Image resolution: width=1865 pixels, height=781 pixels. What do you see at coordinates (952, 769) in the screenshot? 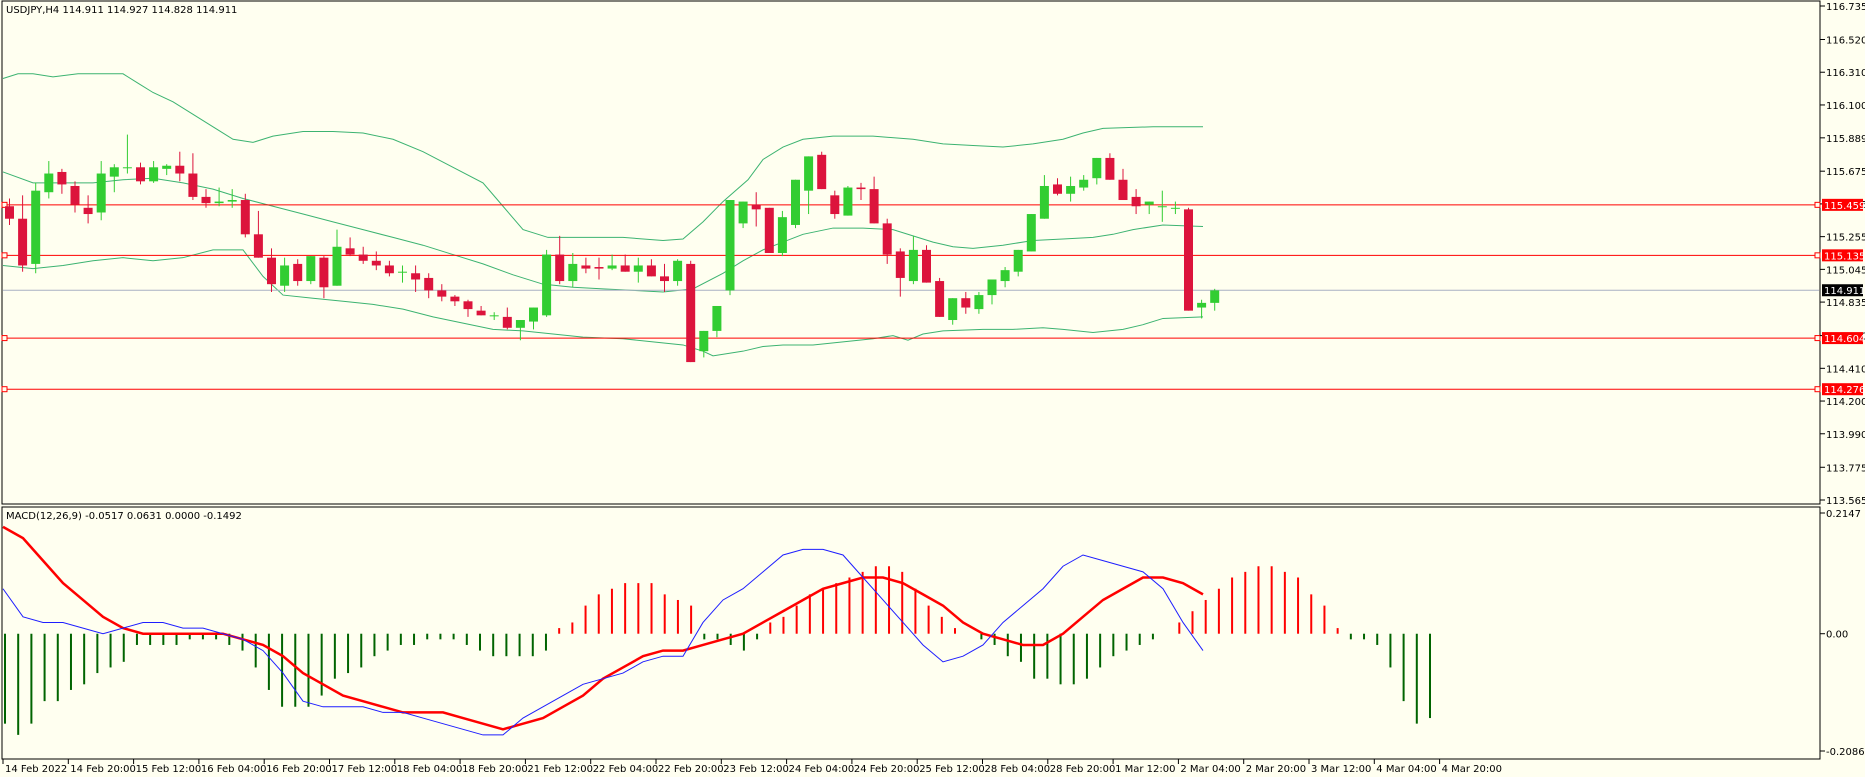
I see `time-axis-label: 25 Feb 12:00` at bounding box center [952, 769].